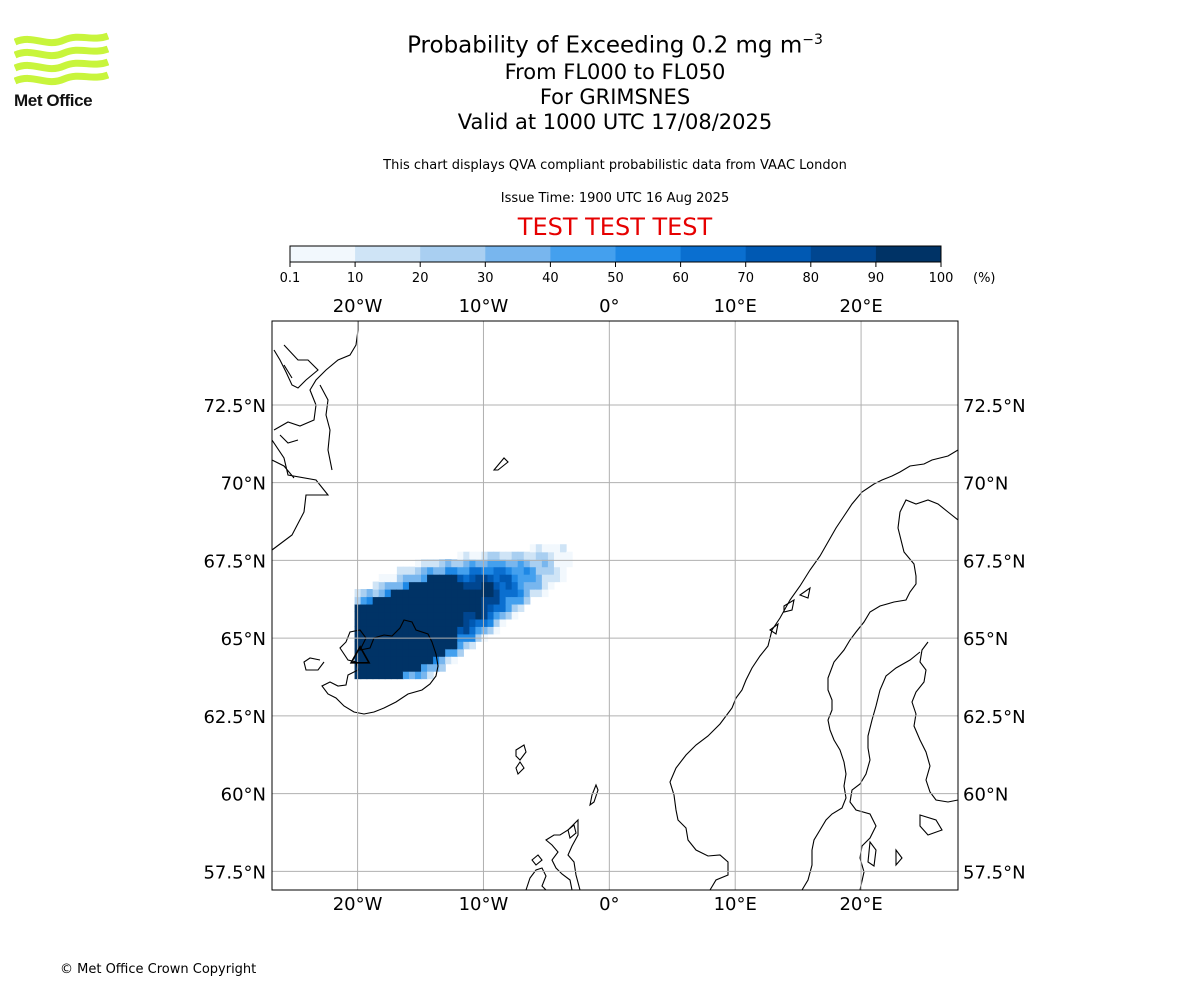 The image size is (1200, 1000). What do you see at coordinates (745, 278) in the screenshot?
I see `colorbar-tick-label: 70` at bounding box center [745, 278].